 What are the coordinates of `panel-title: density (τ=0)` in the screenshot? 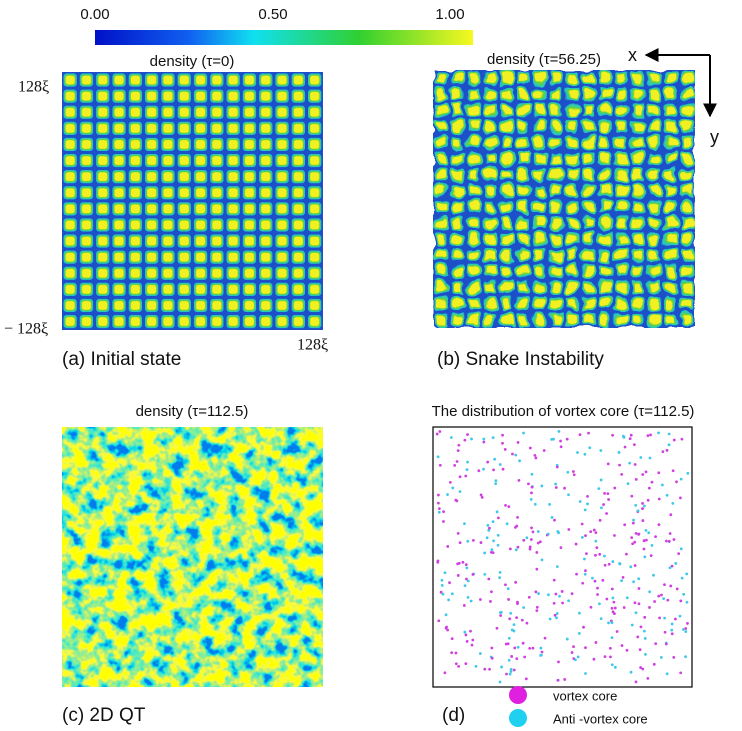 It's located at (192, 61).